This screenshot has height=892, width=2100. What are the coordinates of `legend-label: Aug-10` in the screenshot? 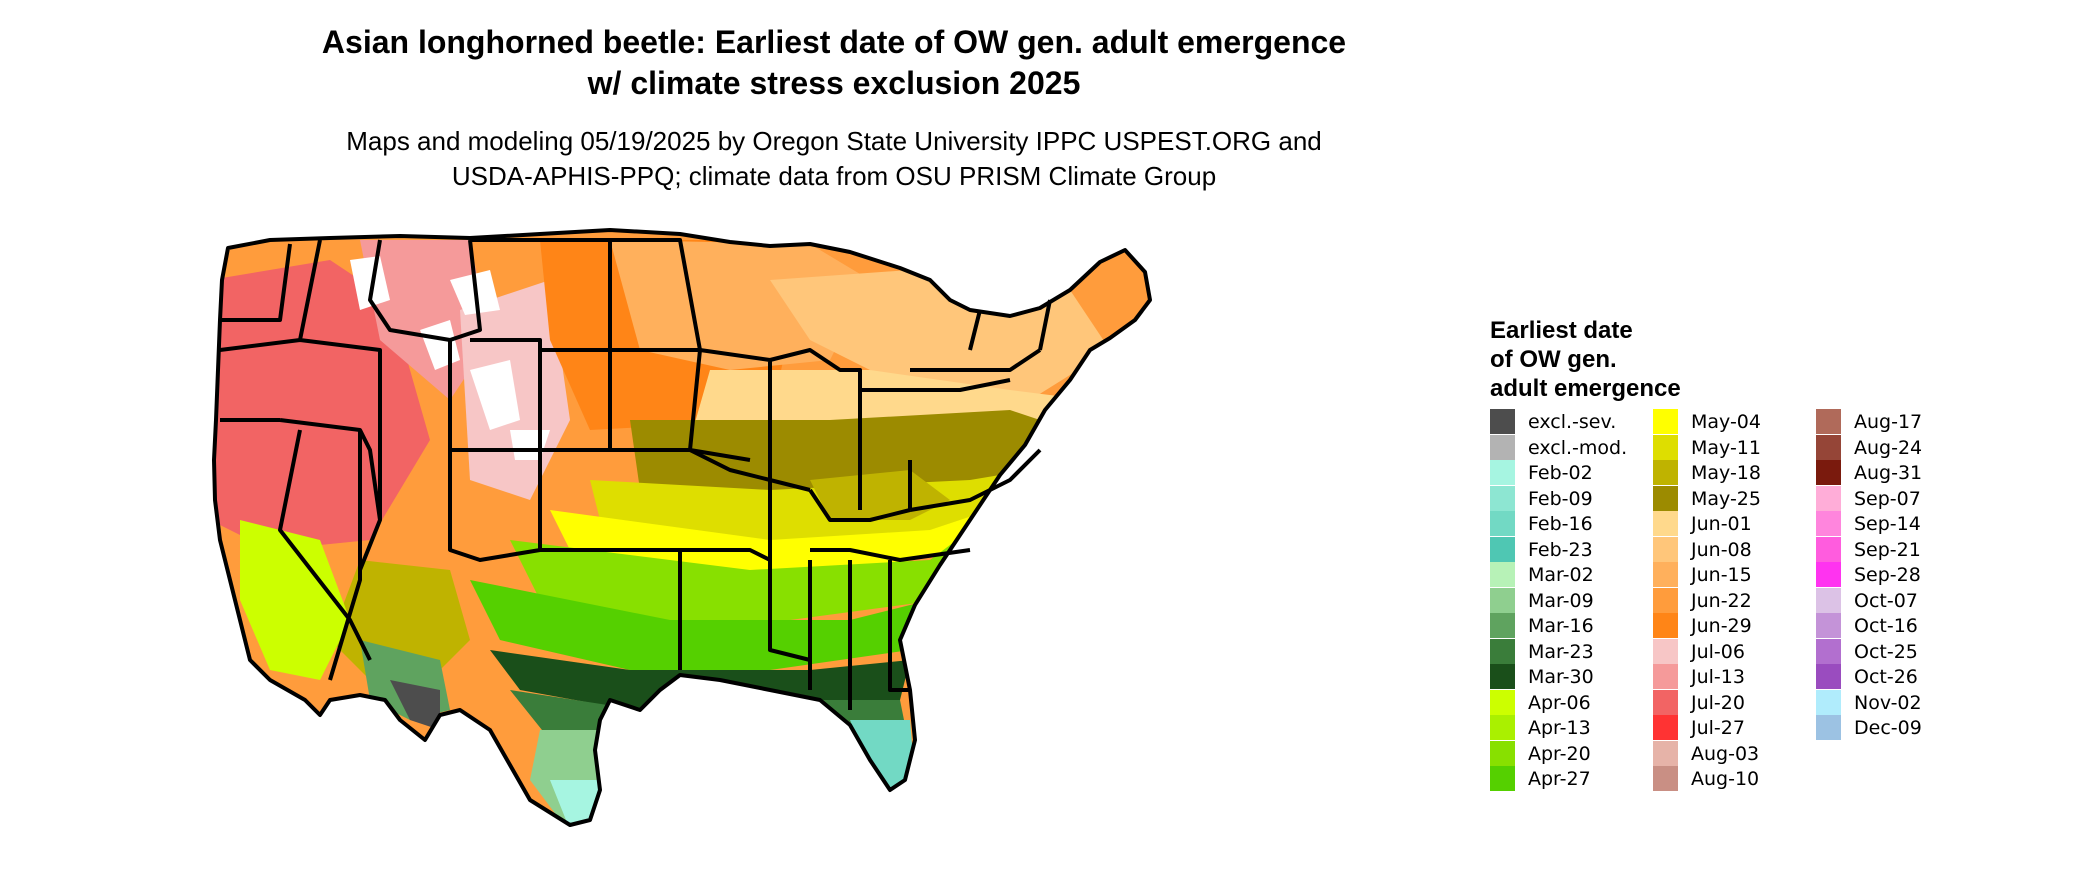 It's located at (1725, 779).